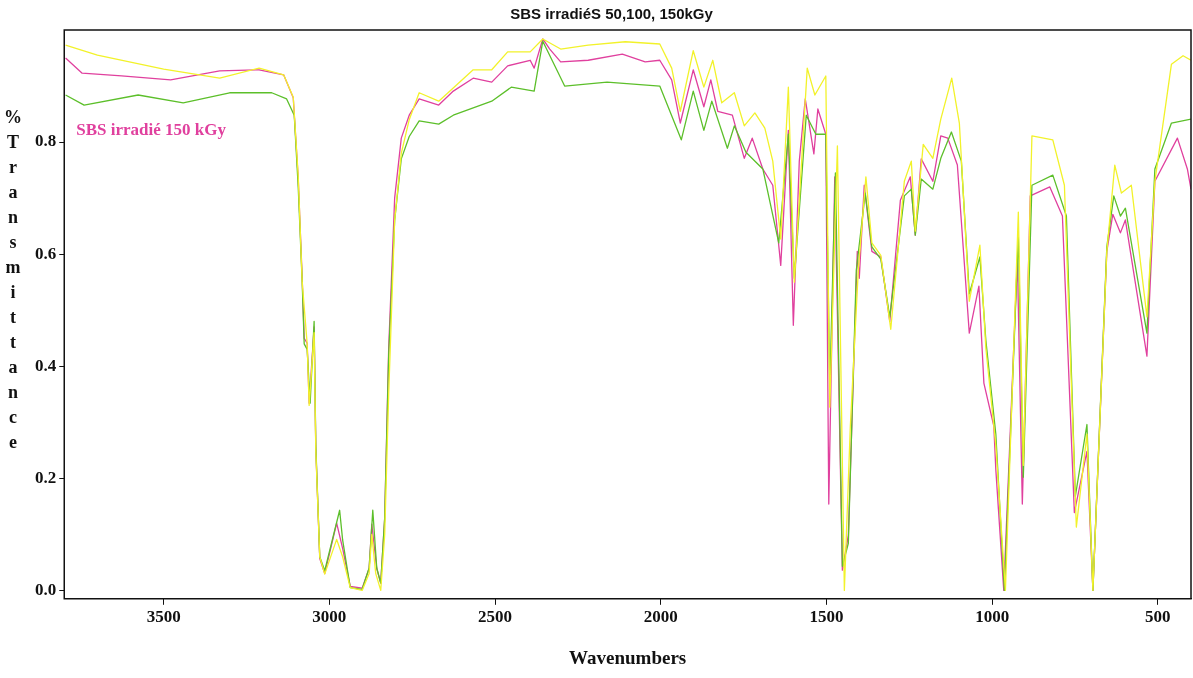 The image size is (1193, 678). What do you see at coordinates (660, 617) in the screenshot?
I see `x-tick-label: 2000` at bounding box center [660, 617].